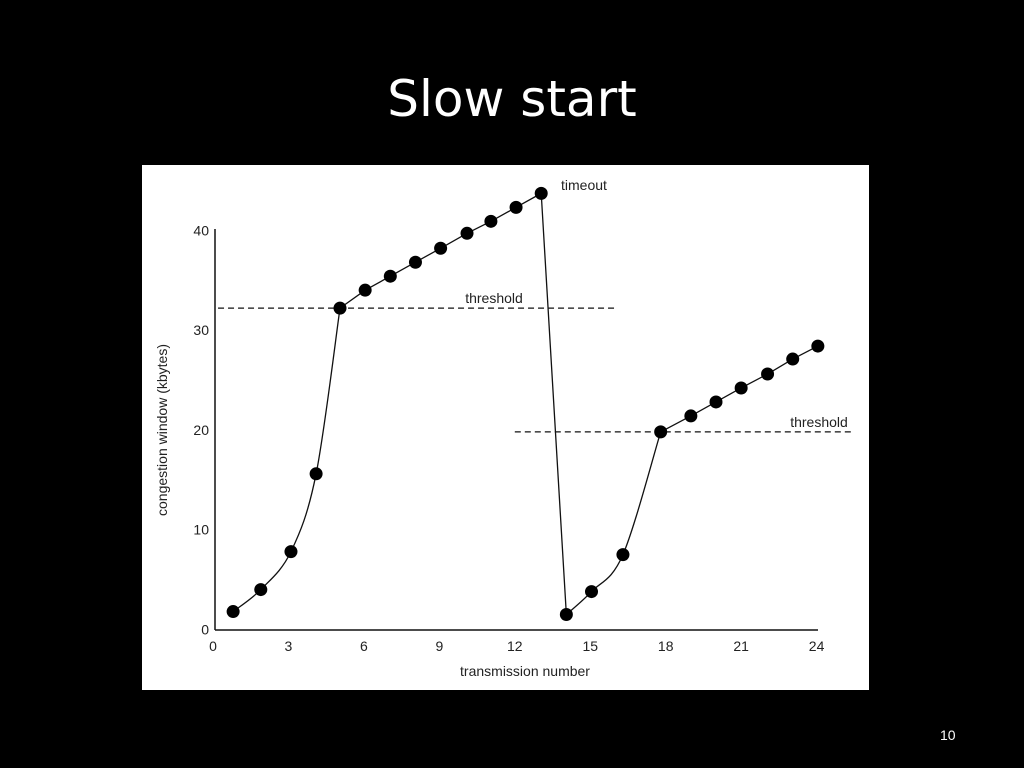 This screenshot has width=1024, height=768. What do you see at coordinates (289, 646) in the screenshot?
I see `x-tick-label: 3` at bounding box center [289, 646].